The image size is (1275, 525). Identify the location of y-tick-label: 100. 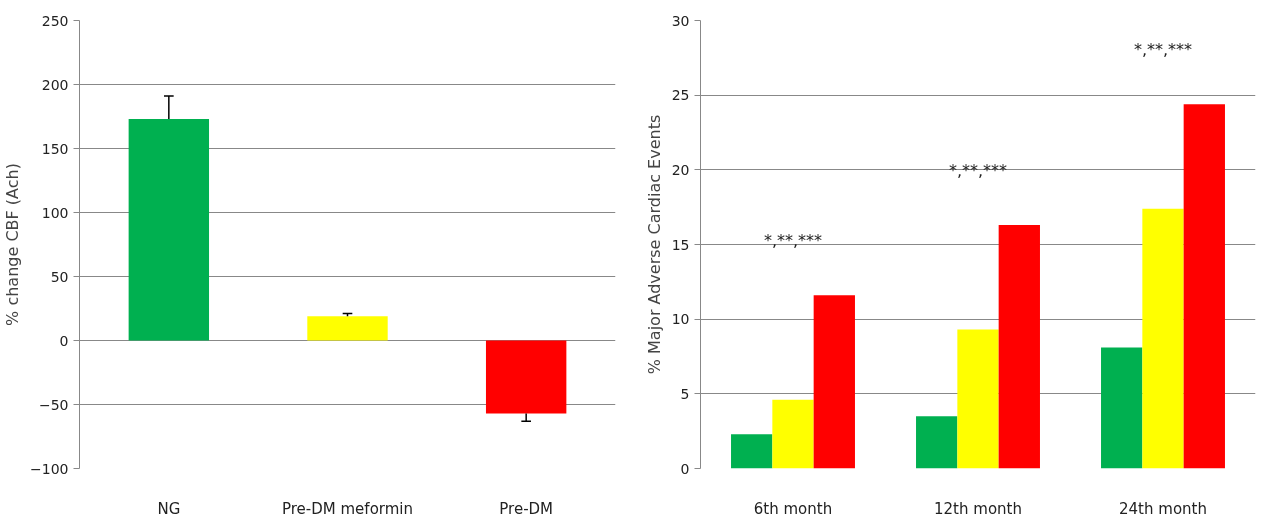
(55, 212).